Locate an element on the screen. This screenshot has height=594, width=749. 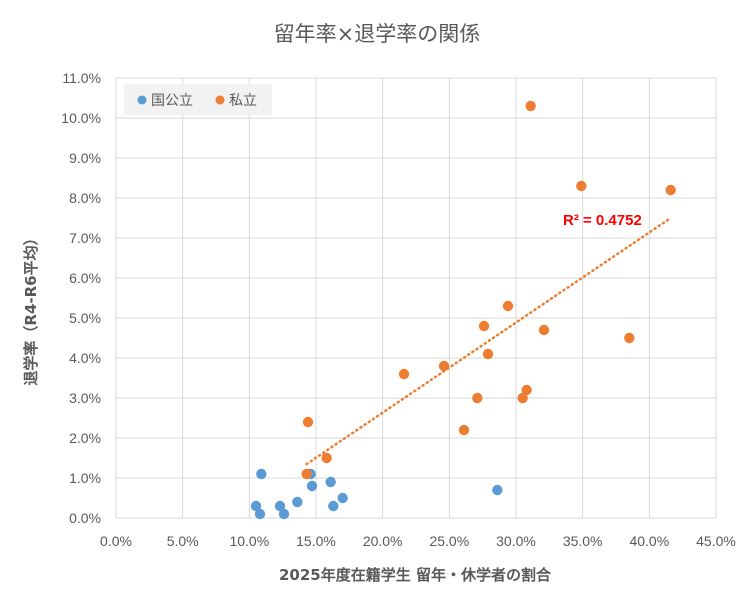
x-tick-label: 10.0% is located at coordinates (249, 541).